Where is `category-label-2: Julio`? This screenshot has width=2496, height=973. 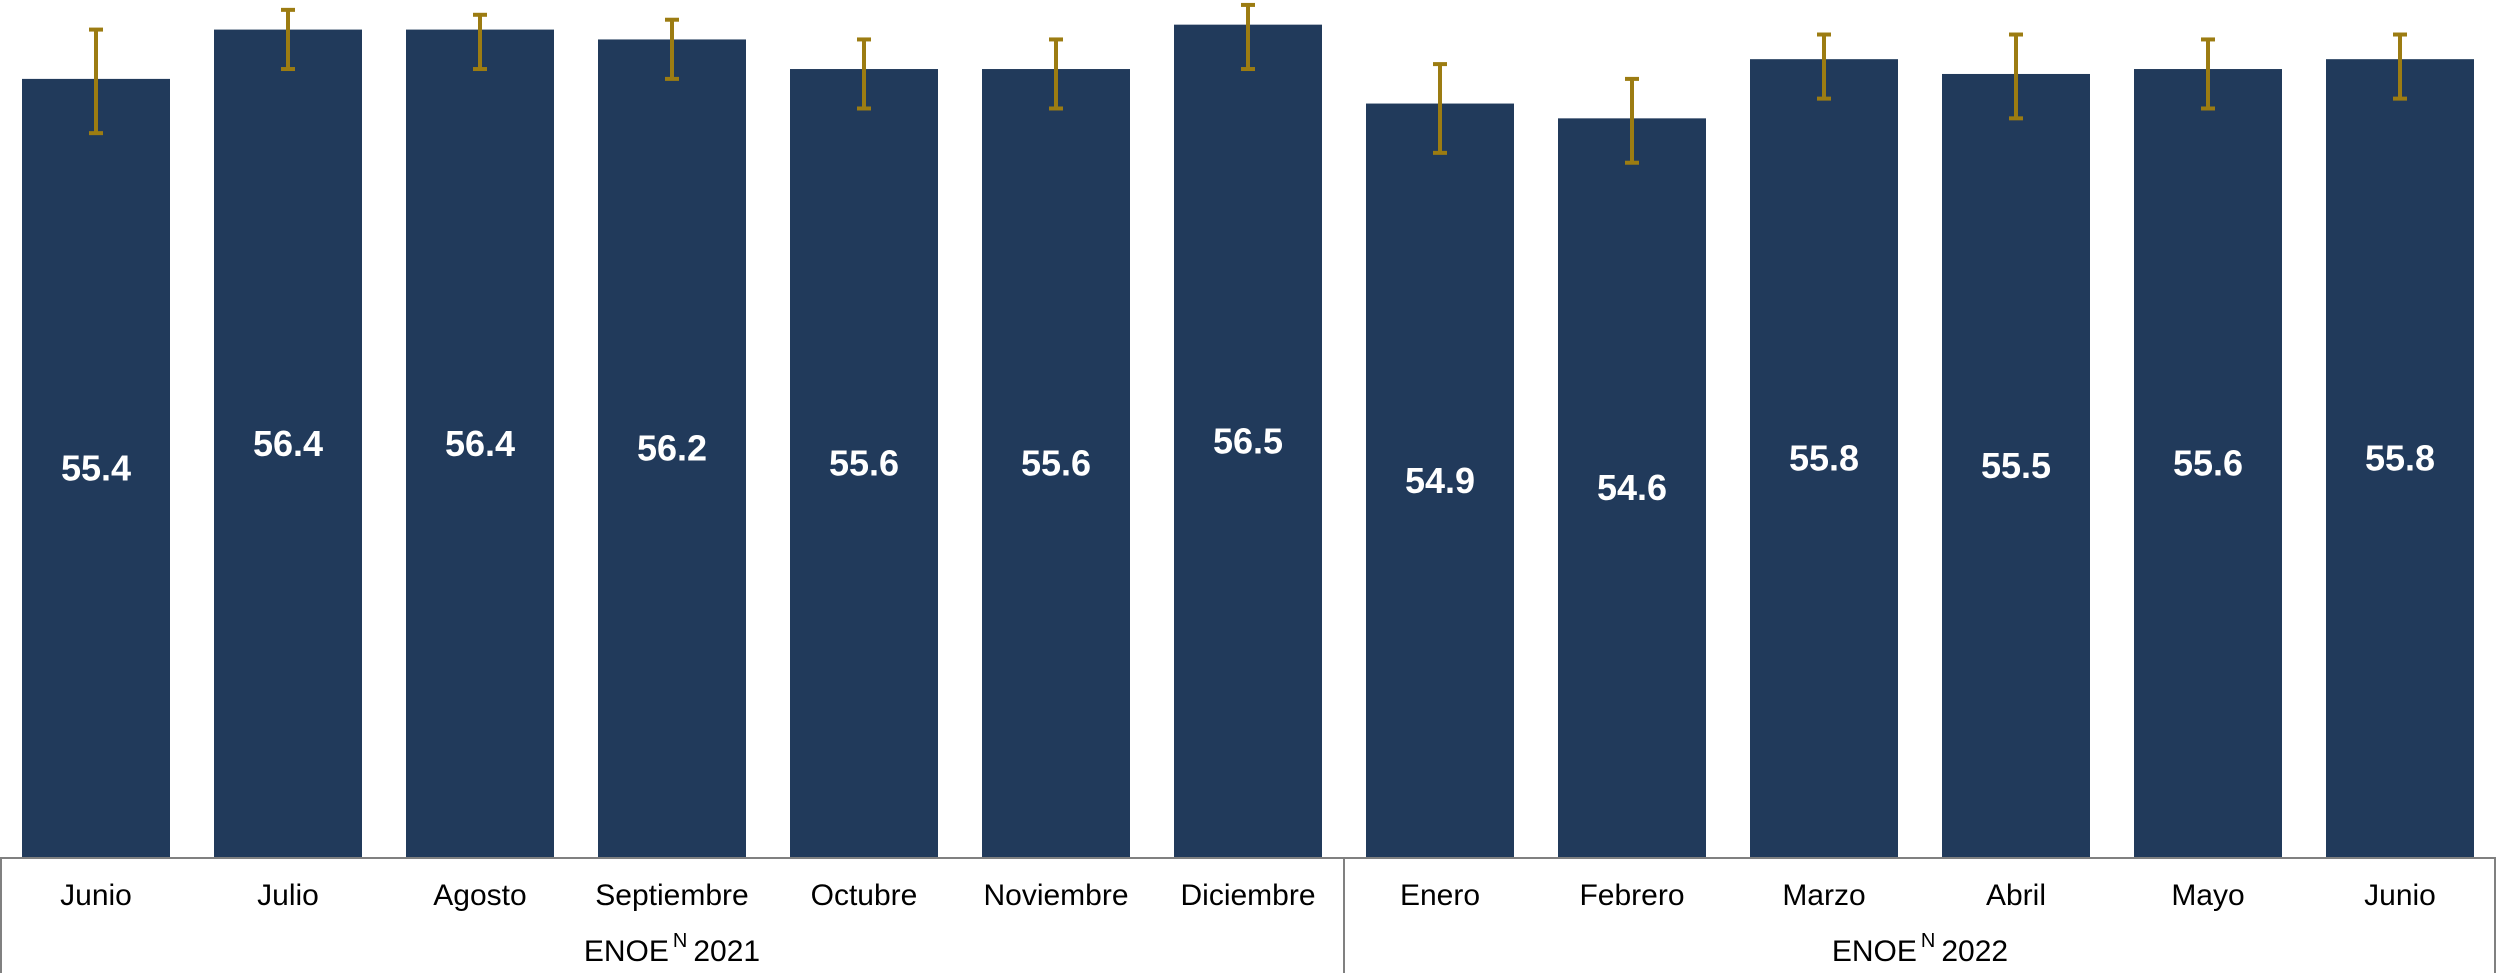 category-label-2: Julio is located at coordinates (288, 895).